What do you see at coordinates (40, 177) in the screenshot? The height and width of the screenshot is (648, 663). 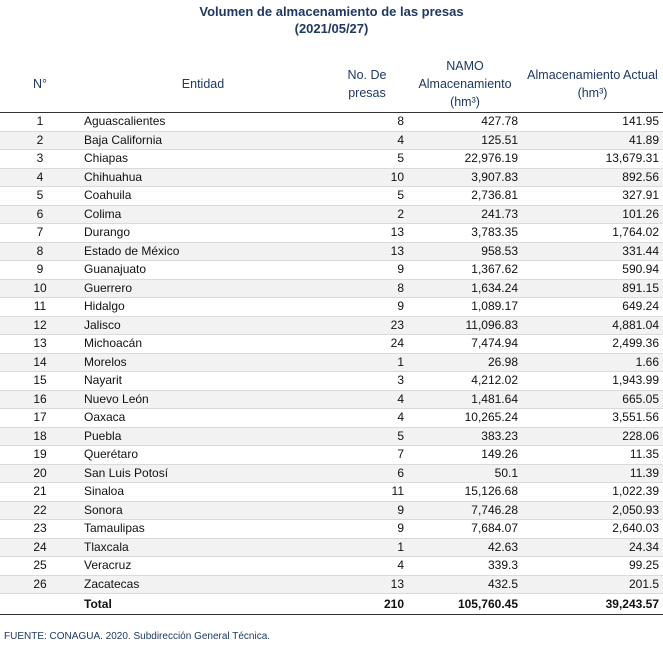 I see `cell-no: 4` at bounding box center [40, 177].